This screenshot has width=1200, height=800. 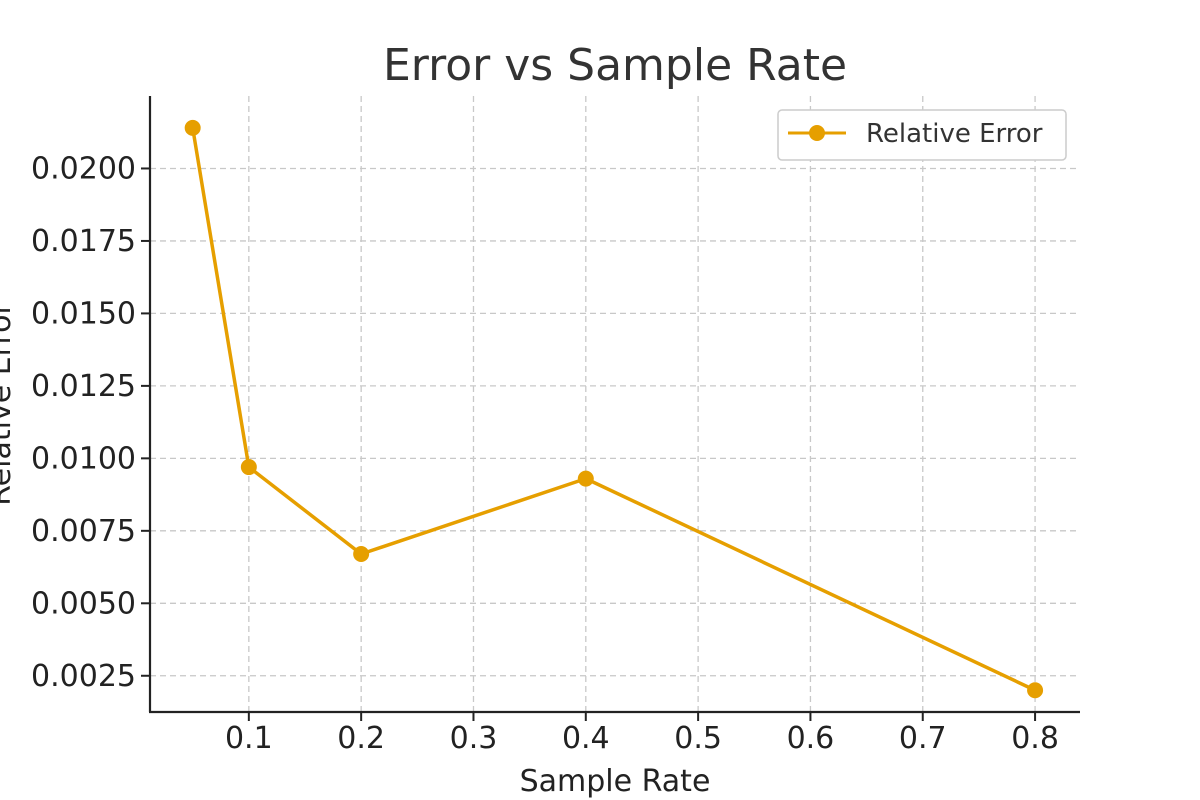 I want to click on x-tick-label: 0.5, so click(x=698, y=738).